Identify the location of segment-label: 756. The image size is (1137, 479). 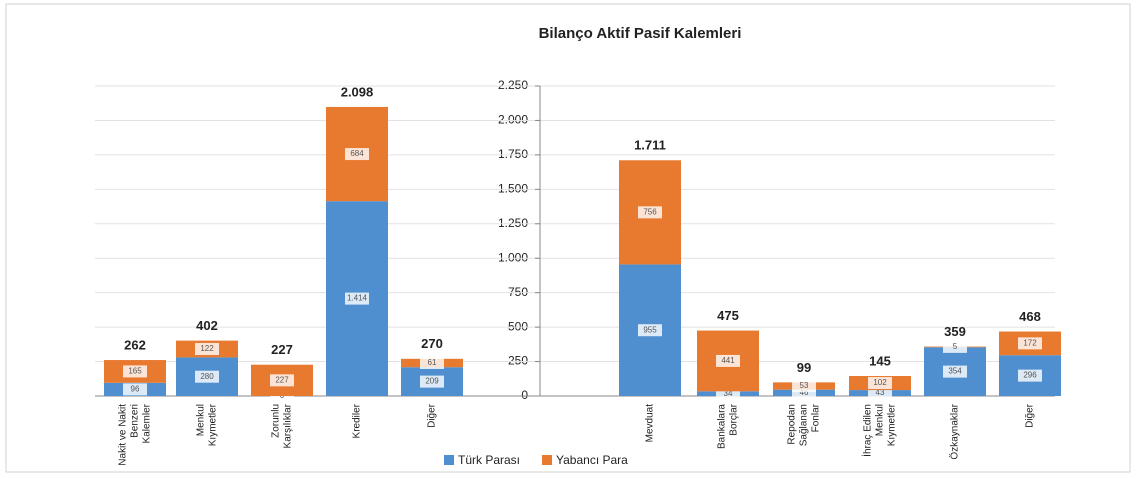
(650, 211).